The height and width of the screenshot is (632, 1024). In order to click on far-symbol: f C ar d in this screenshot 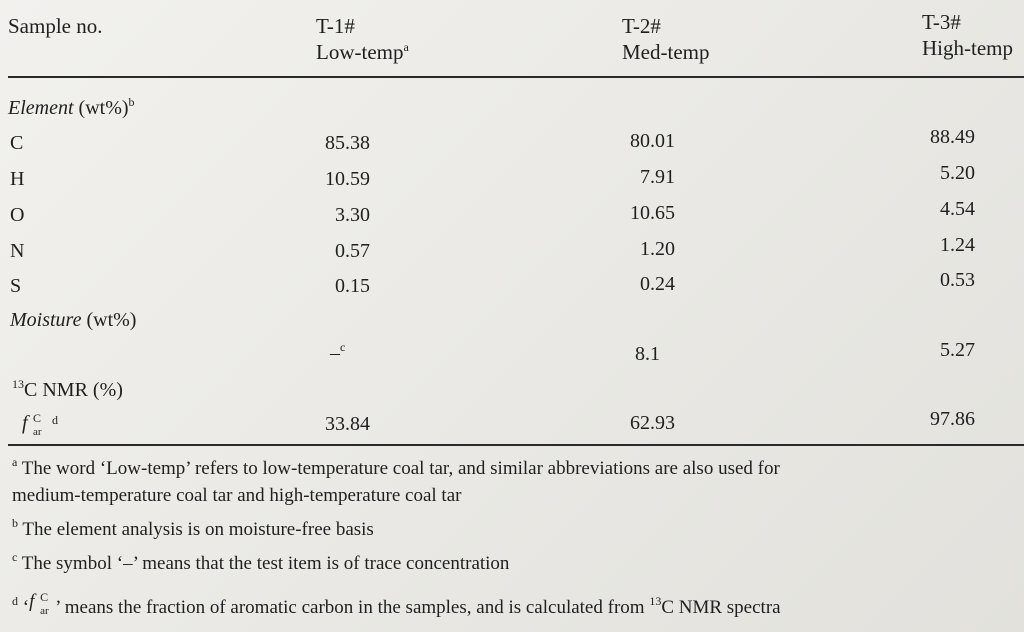, I will do `click(40, 424)`.